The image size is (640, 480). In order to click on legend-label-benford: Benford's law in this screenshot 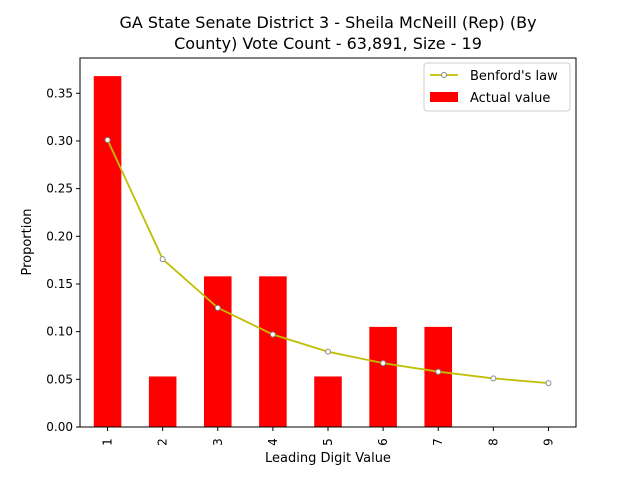, I will do `click(514, 76)`.